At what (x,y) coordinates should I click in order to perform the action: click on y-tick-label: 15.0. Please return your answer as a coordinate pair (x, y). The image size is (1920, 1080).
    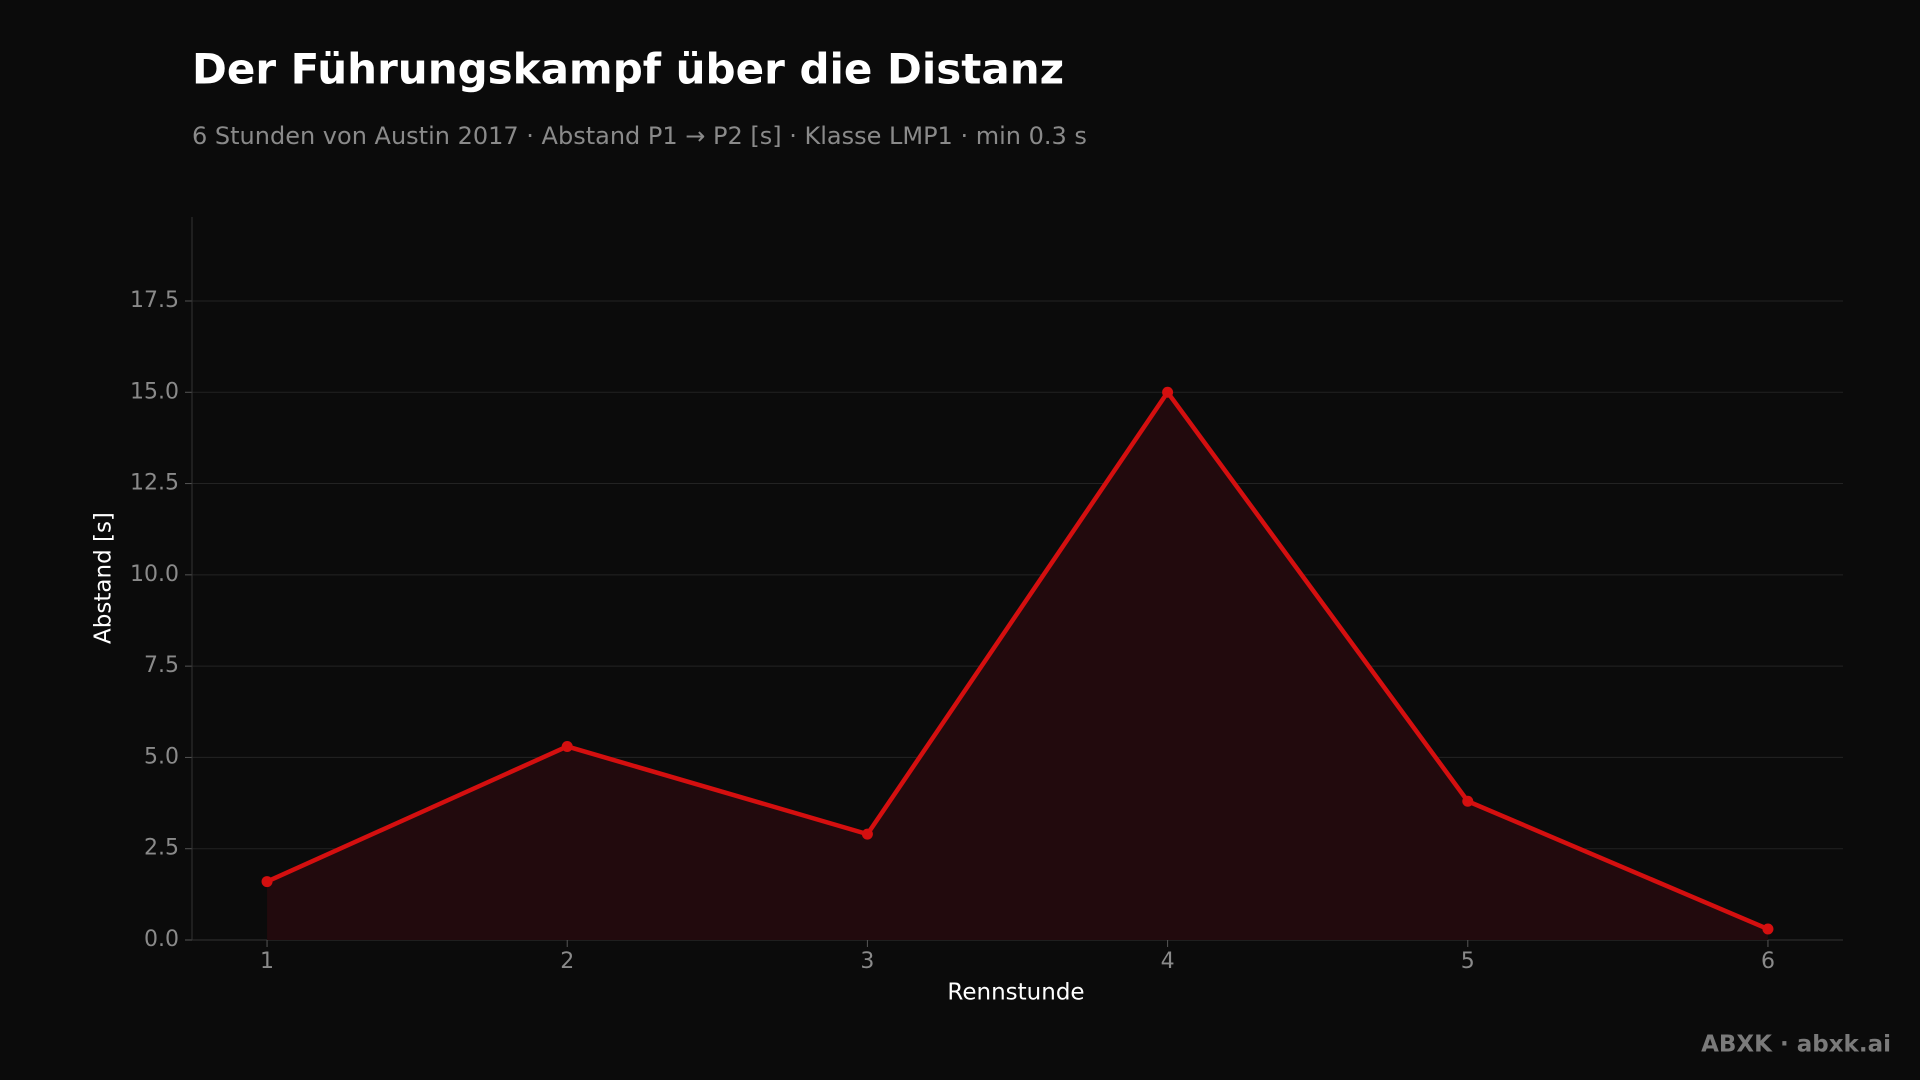
    Looking at the image, I should click on (154, 391).